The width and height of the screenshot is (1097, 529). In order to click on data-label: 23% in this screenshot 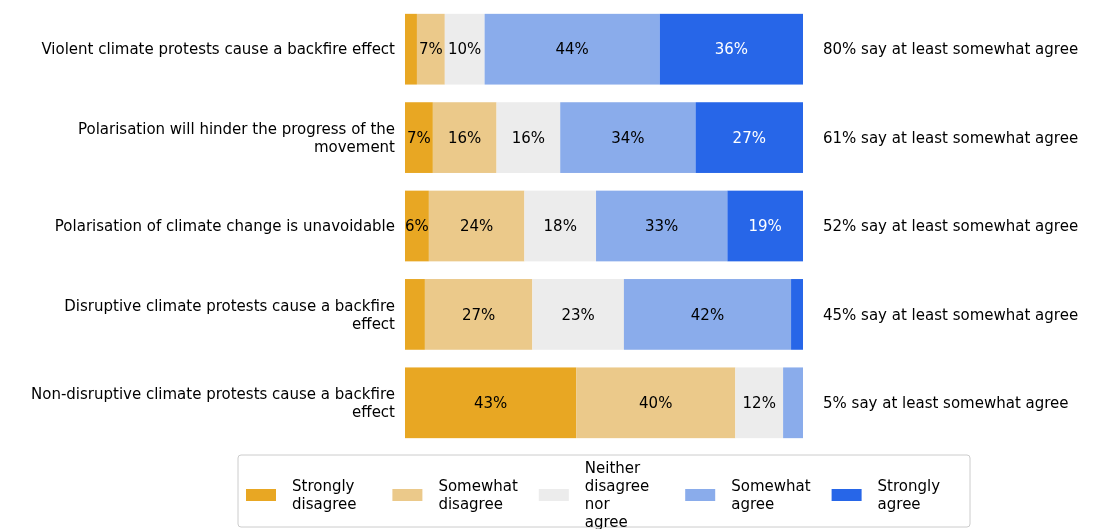, I will do `click(578, 314)`.